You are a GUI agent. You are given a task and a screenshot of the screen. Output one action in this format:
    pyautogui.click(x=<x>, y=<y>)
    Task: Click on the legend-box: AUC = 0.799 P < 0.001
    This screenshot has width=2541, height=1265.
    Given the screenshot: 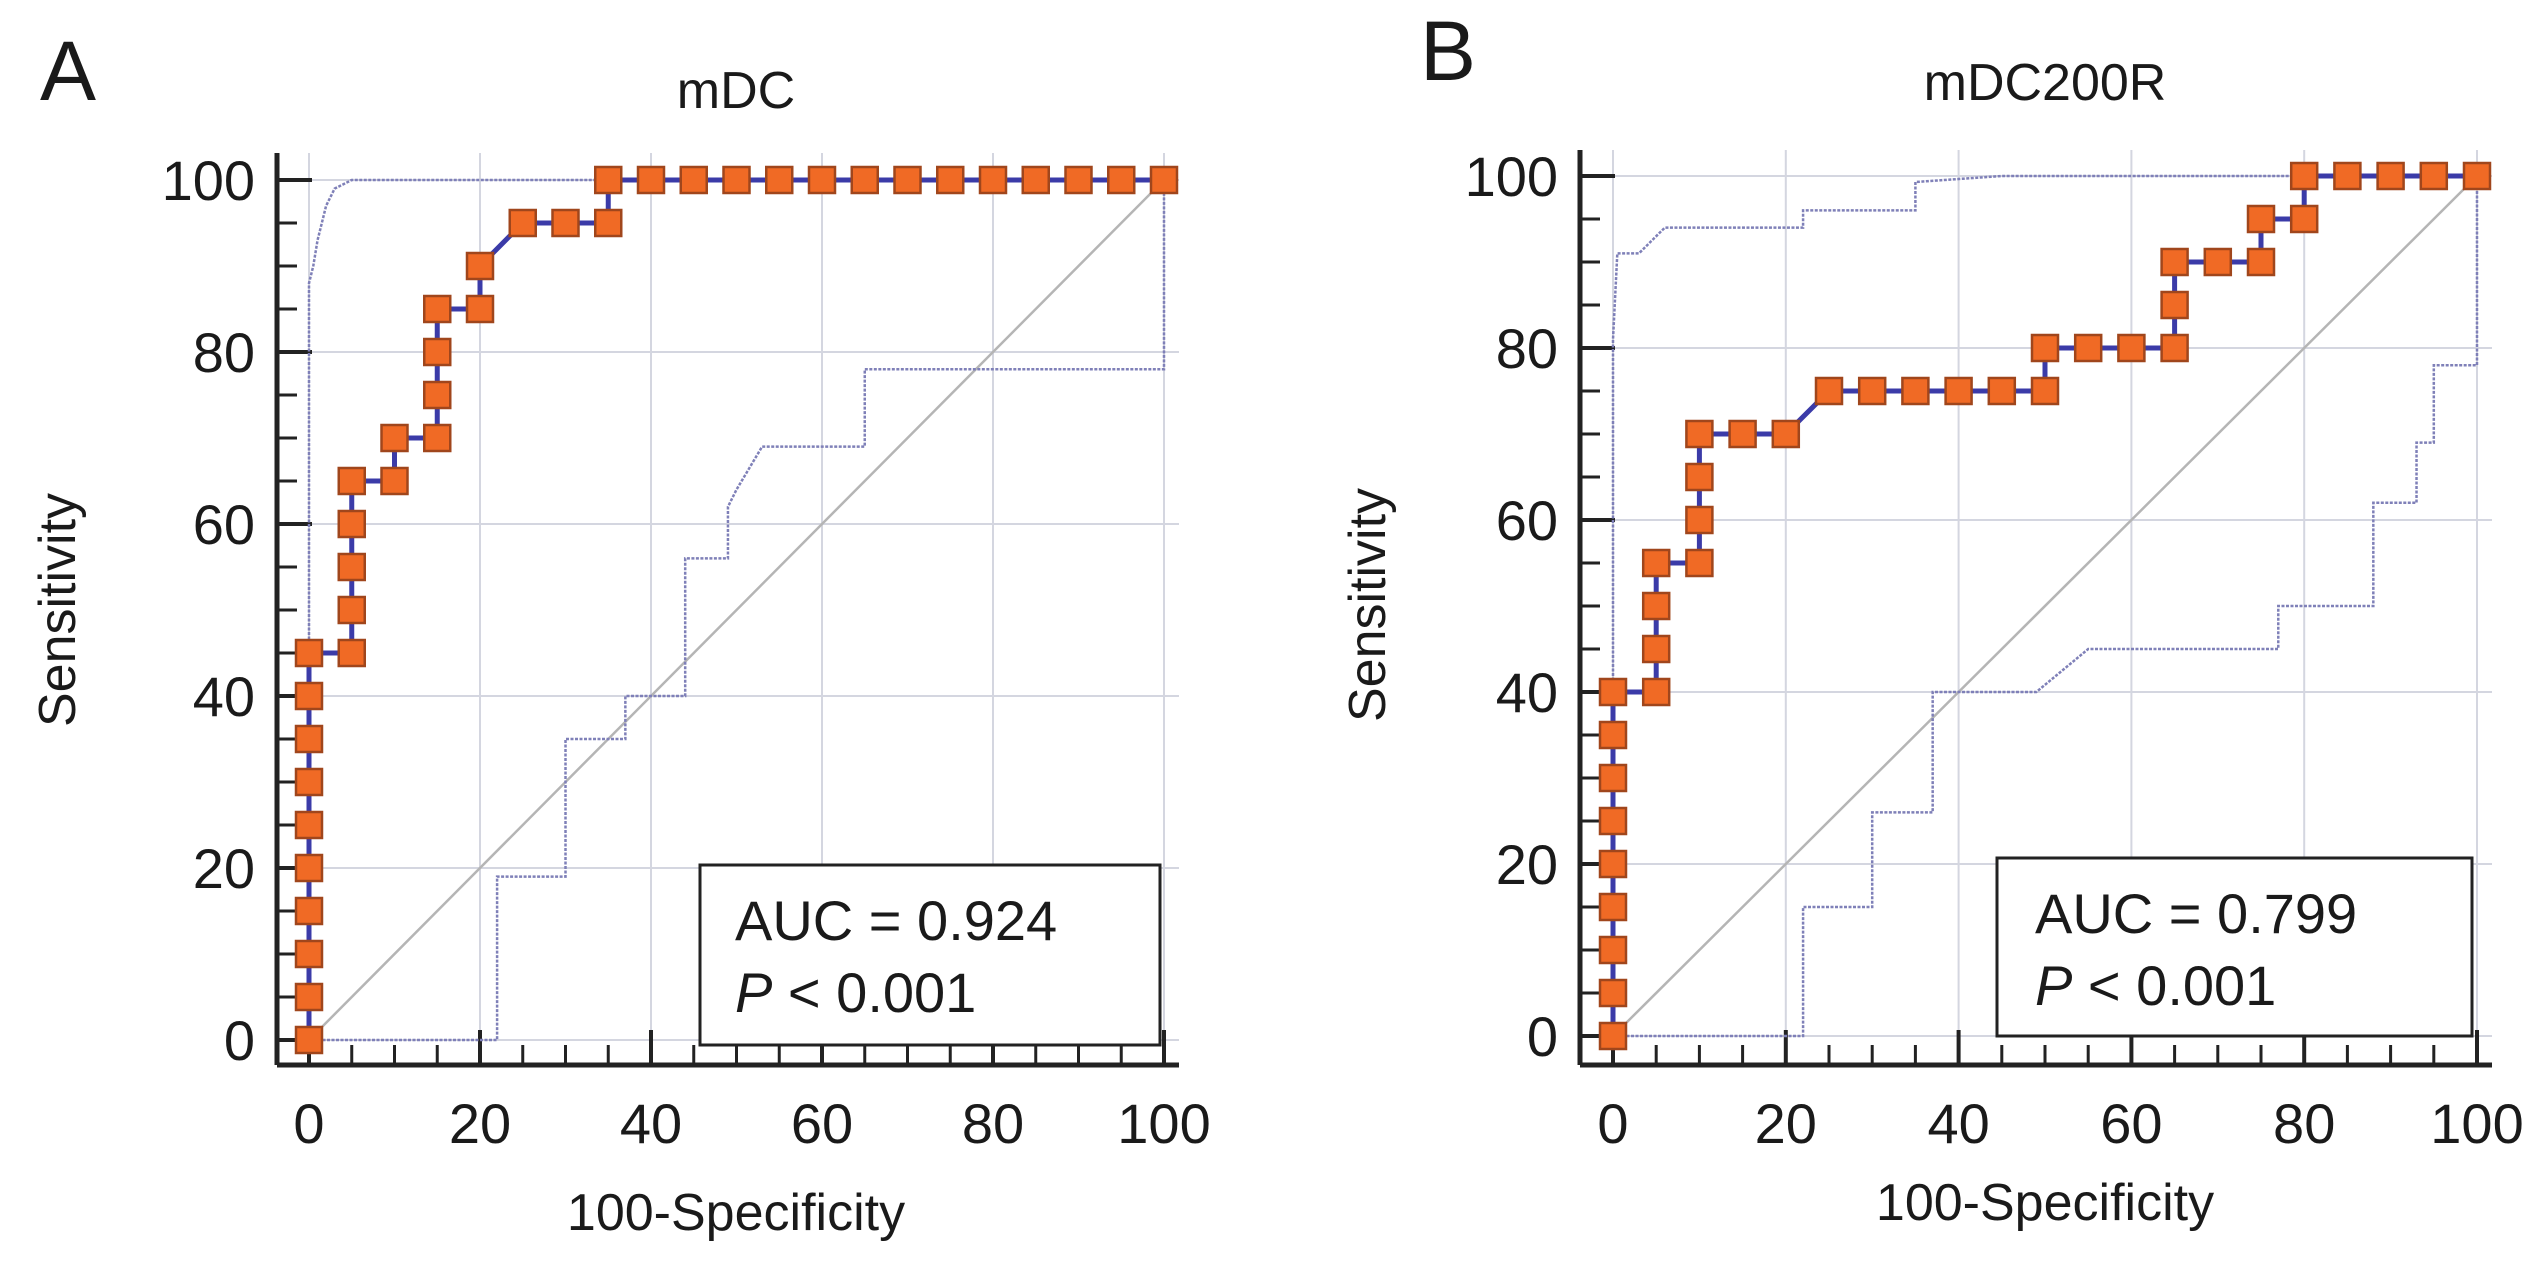 What is the action you would take?
    pyautogui.click(x=2234, y=947)
    